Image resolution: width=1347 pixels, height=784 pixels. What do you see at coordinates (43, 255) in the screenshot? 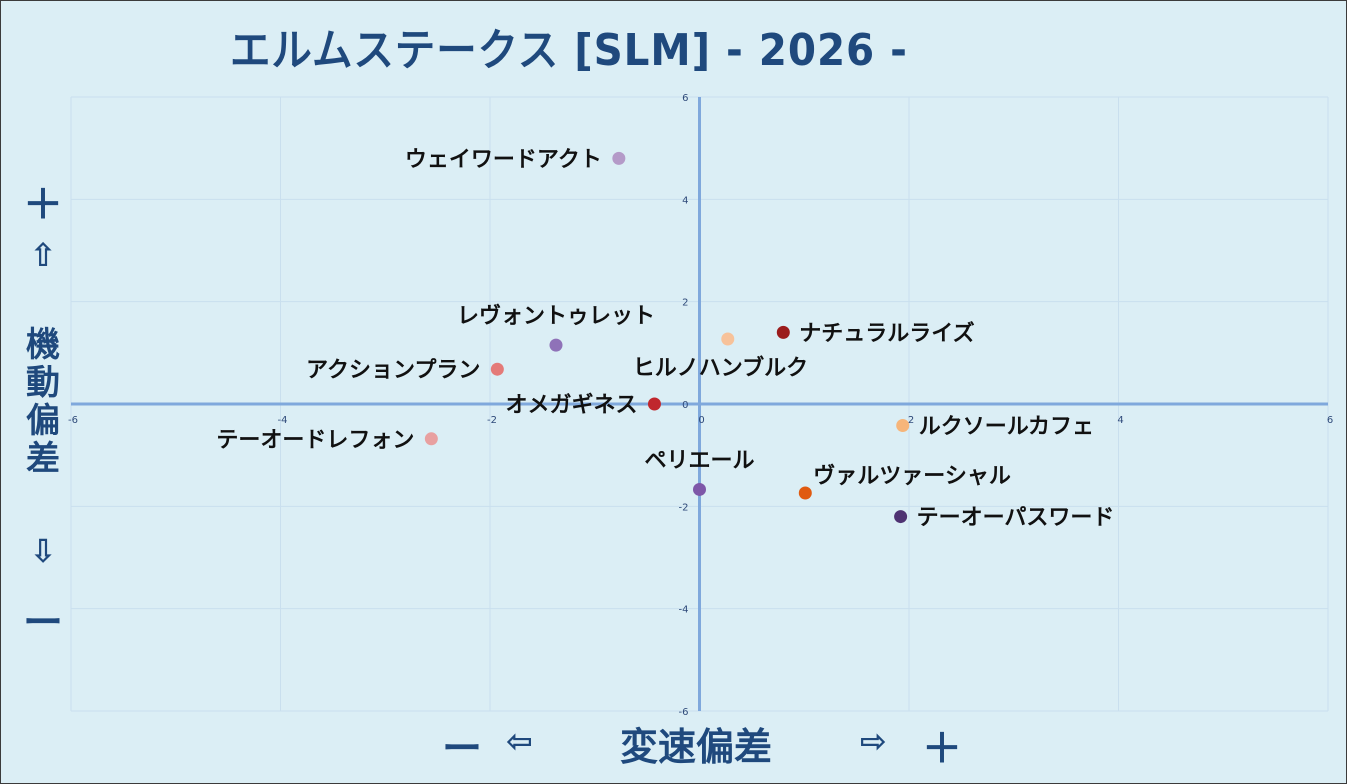
I see `y-axis-up-arrow-icon: ⇧` at bounding box center [43, 255].